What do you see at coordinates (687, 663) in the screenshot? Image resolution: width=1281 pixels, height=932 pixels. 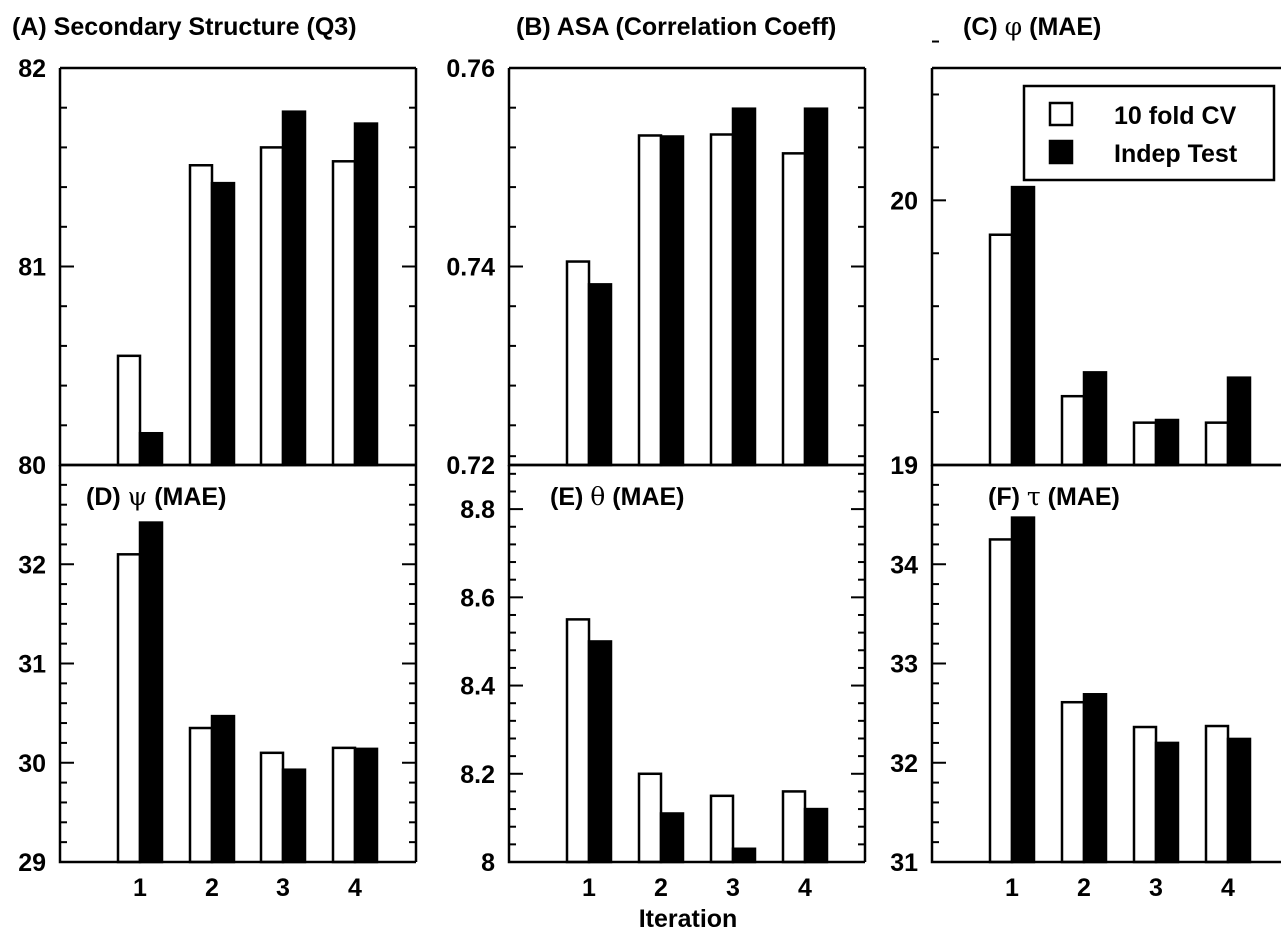 I see `panel-e-frame` at bounding box center [687, 663].